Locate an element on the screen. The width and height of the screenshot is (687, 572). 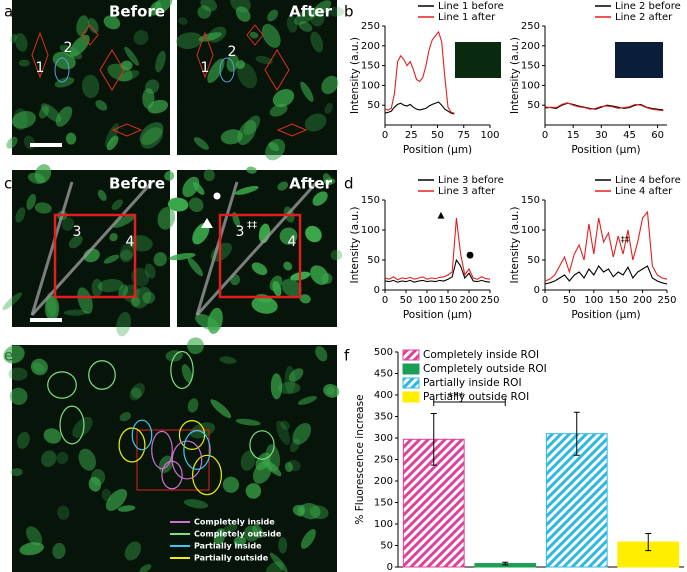
panel-label: d is located at coordinates (349, 184).